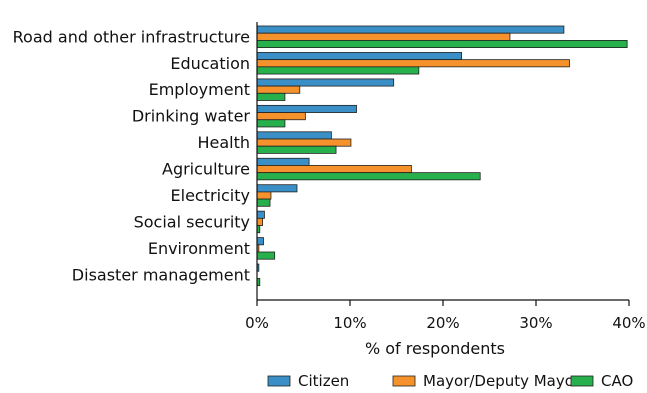  I want to click on category-label-2: Employment, so click(199, 89).